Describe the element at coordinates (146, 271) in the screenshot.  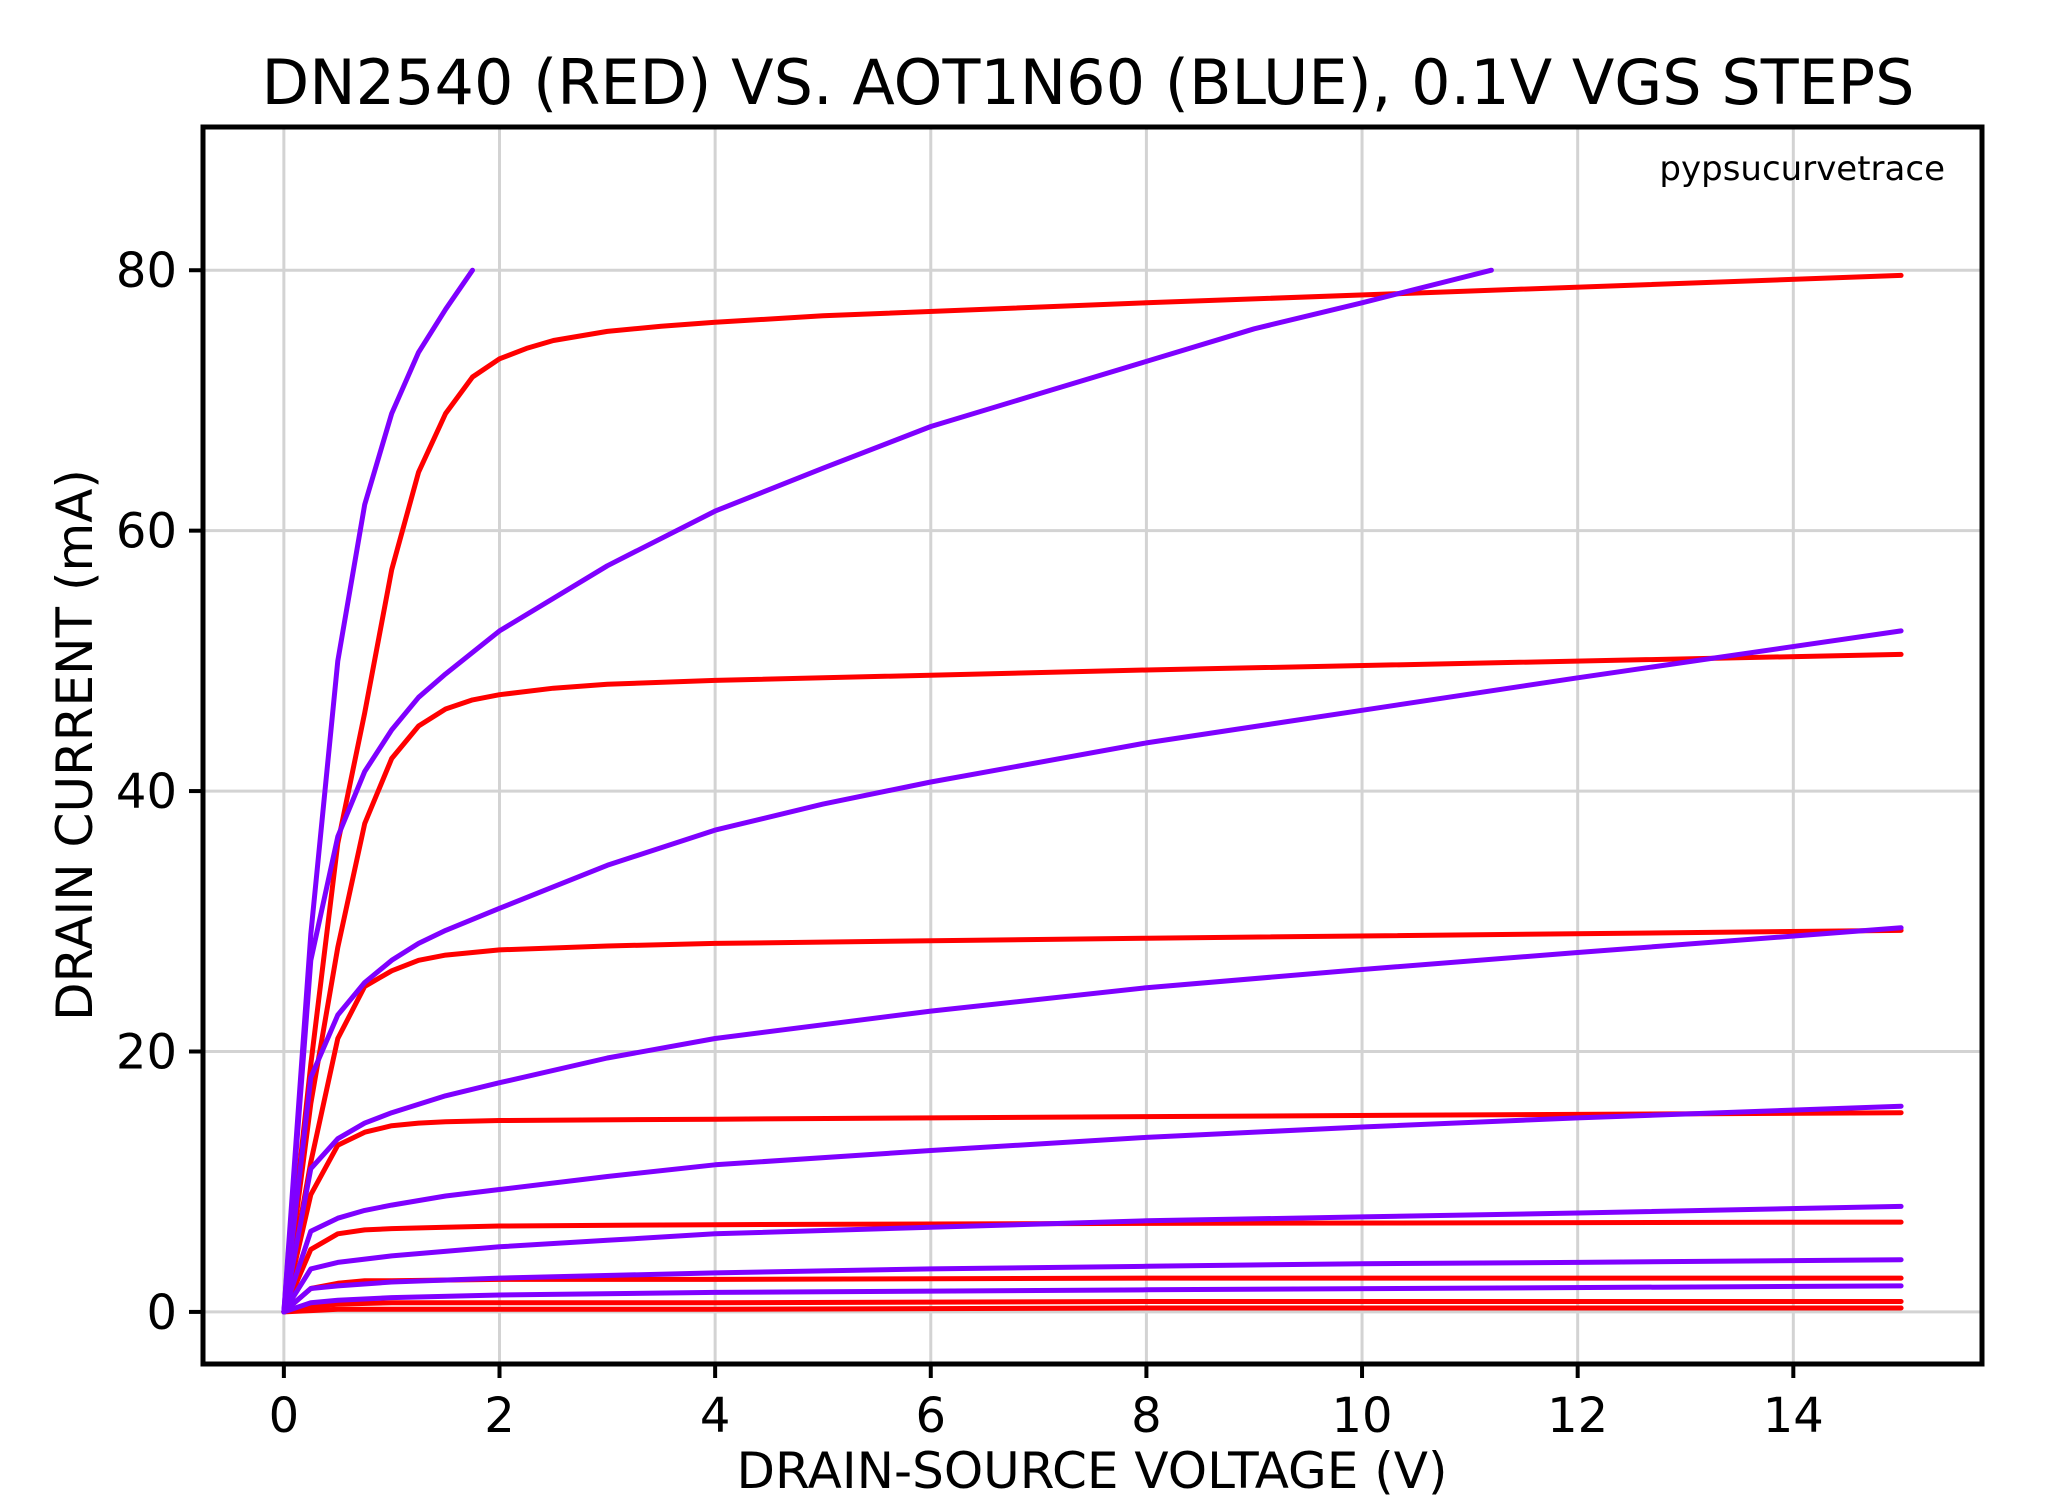
I see `y-tick-label: 80` at that location.